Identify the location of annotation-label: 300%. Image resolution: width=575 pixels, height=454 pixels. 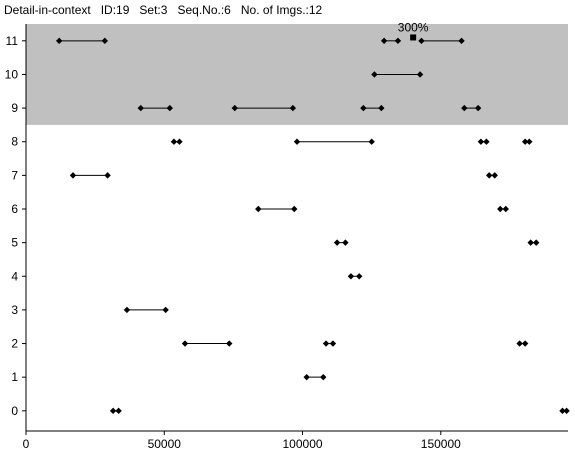
(413, 27).